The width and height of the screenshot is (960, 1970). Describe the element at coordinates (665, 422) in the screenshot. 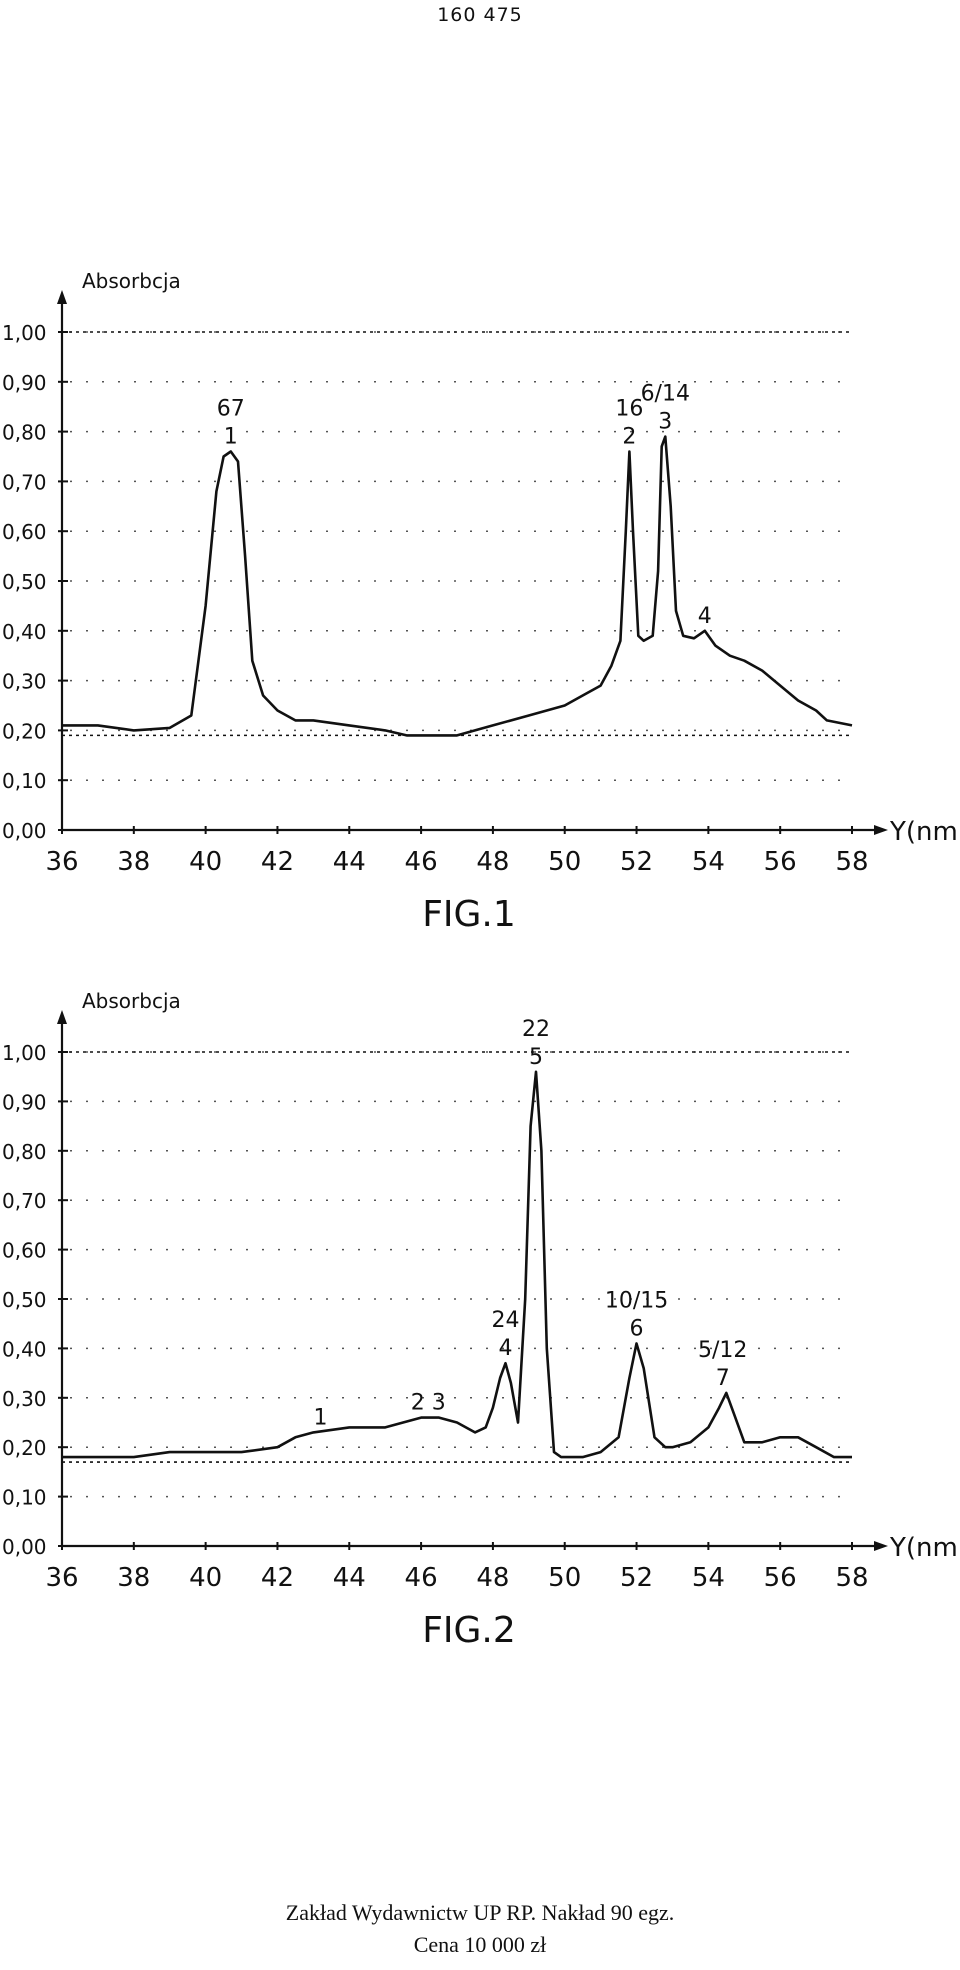

I see `peak-number-label: 3` at that location.